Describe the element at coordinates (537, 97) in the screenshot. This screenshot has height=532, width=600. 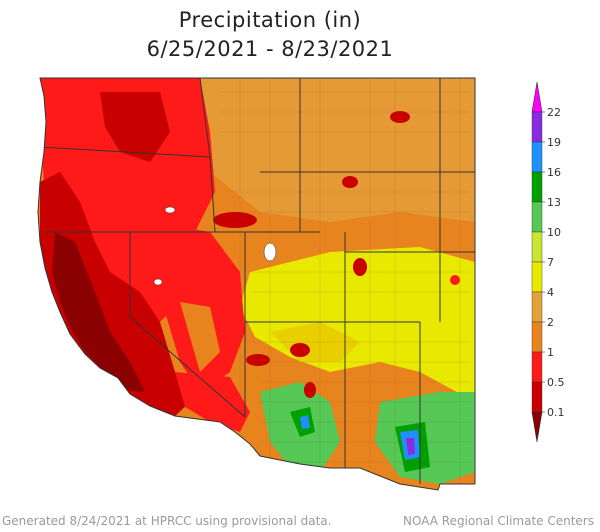
I see `legend-top-arrow` at that location.